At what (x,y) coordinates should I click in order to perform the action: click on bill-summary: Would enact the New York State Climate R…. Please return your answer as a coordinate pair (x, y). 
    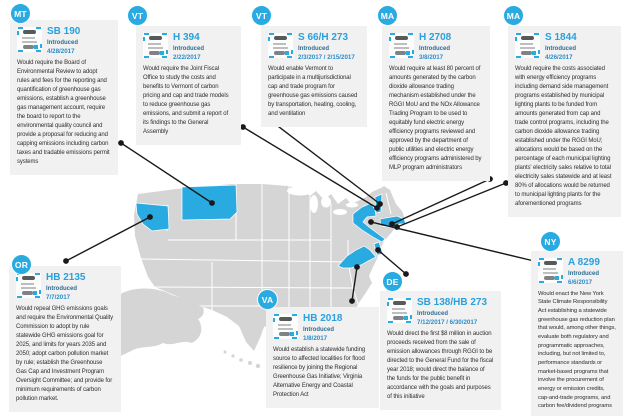
    Looking at the image, I should click on (577, 350).